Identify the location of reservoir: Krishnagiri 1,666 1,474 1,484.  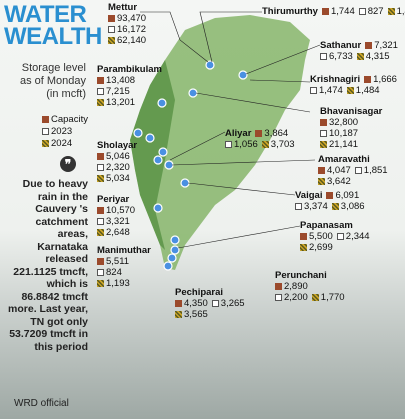
(355, 85).